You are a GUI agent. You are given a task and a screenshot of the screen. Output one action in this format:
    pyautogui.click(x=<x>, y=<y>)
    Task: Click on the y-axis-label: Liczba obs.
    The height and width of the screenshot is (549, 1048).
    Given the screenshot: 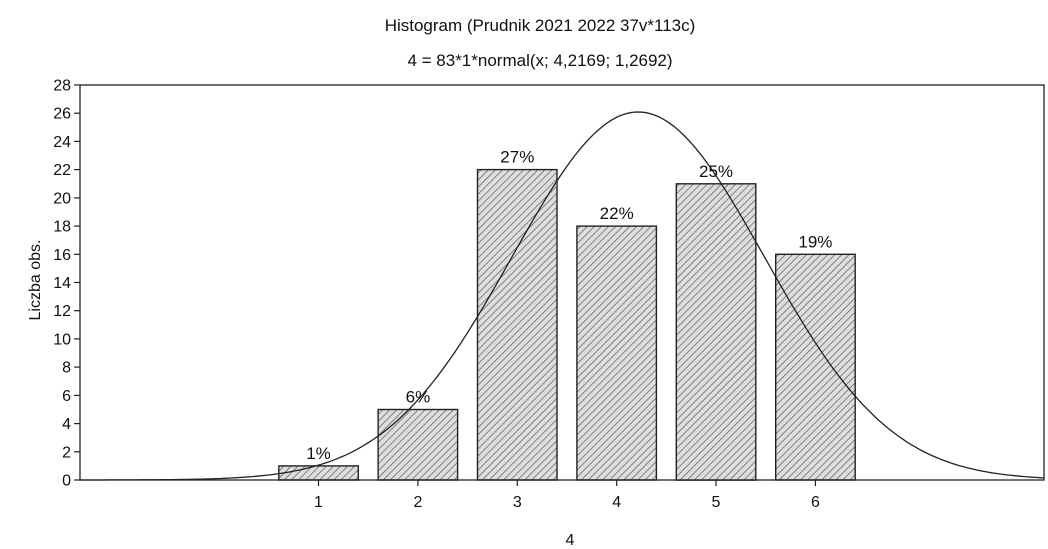 What is the action you would take?
    pyautogui.click(x=35, y=280)
    